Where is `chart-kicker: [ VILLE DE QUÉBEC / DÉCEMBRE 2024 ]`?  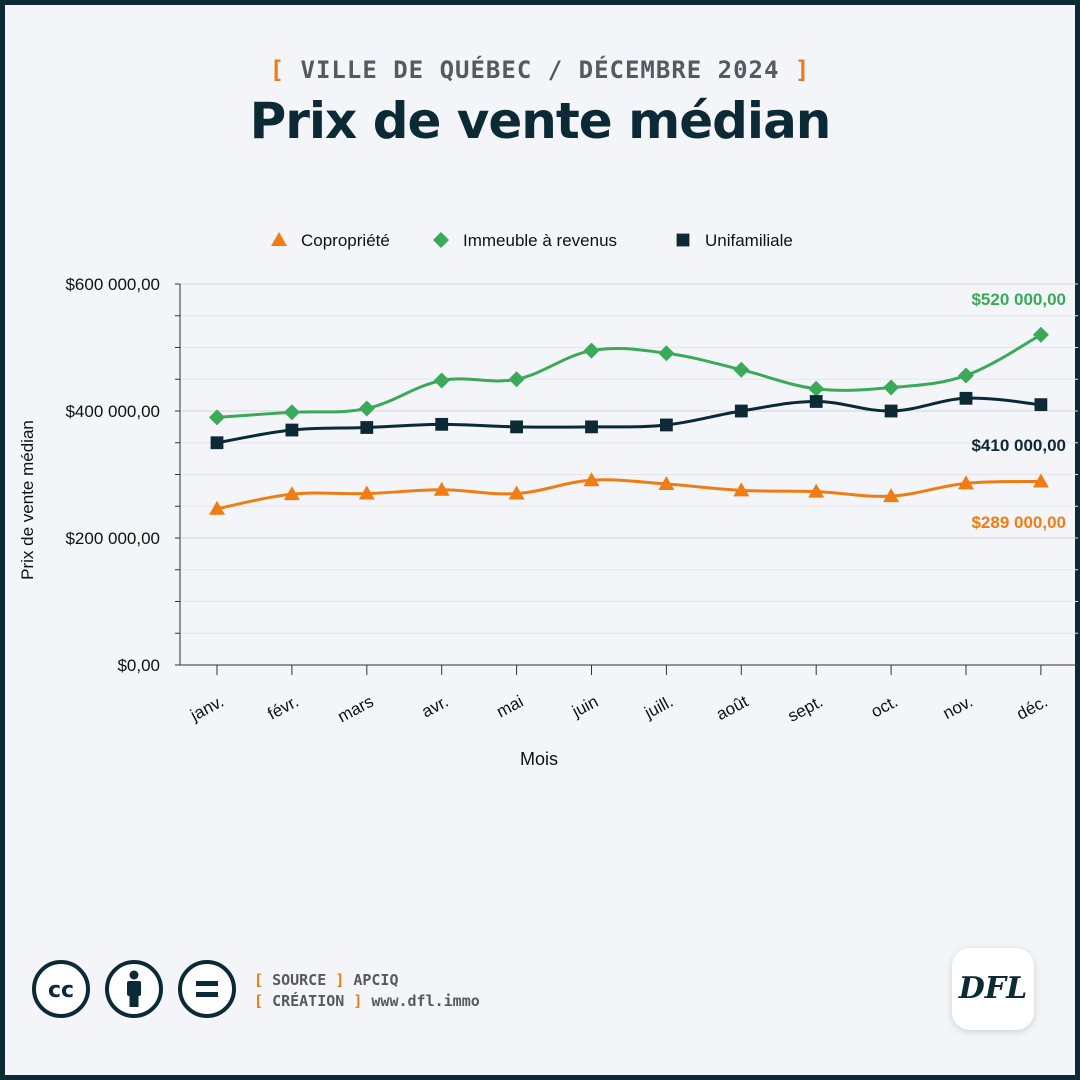 chart-kicker: [ VILLE DE QUÉBEC / DÉCEMBRE 2024 ] is located at coordinates (540, 70).